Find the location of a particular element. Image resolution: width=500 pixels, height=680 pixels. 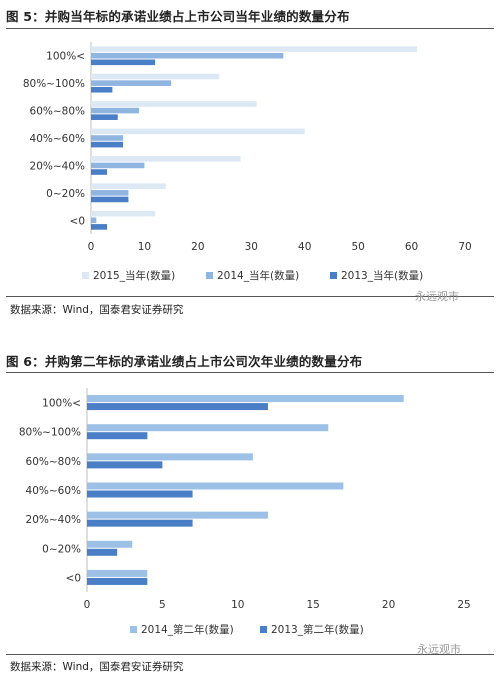

figure-6-bottom-rule is located at coordinates (250, 654).